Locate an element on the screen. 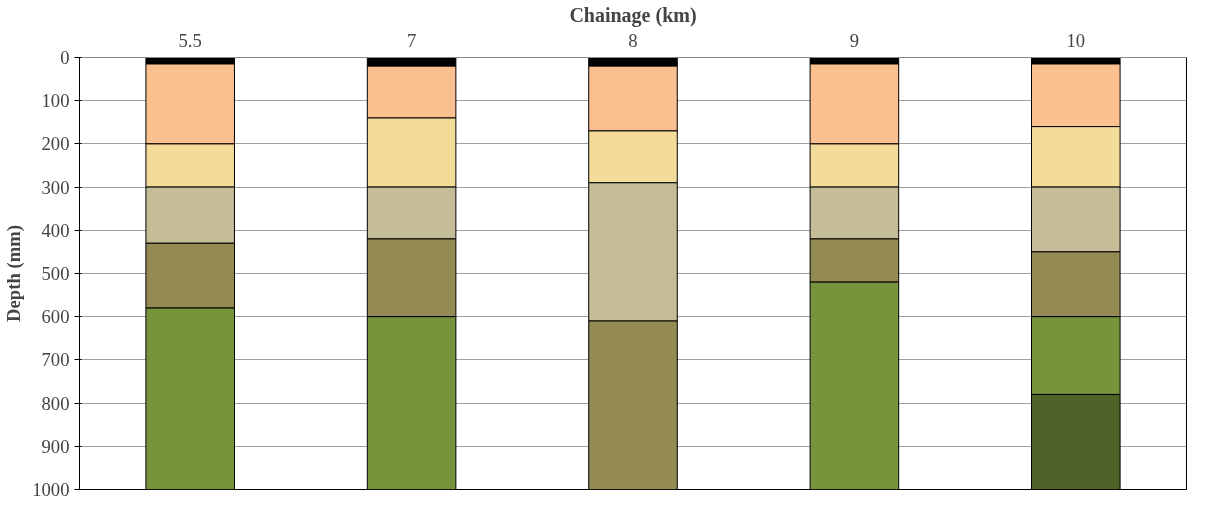  y-tick-label: 300 is located at coordinates (55, 187).